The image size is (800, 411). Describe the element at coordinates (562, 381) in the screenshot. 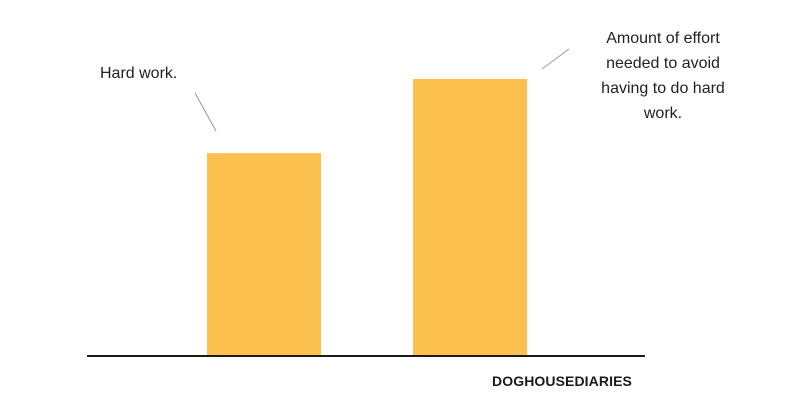

I see `credit-label: DOGHOUSEDIARIES` at that location.